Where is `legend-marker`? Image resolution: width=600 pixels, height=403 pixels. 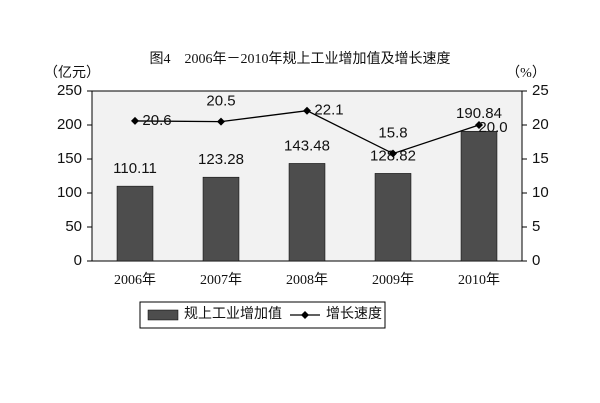 legend-marker is located at coordinates (305, 315).